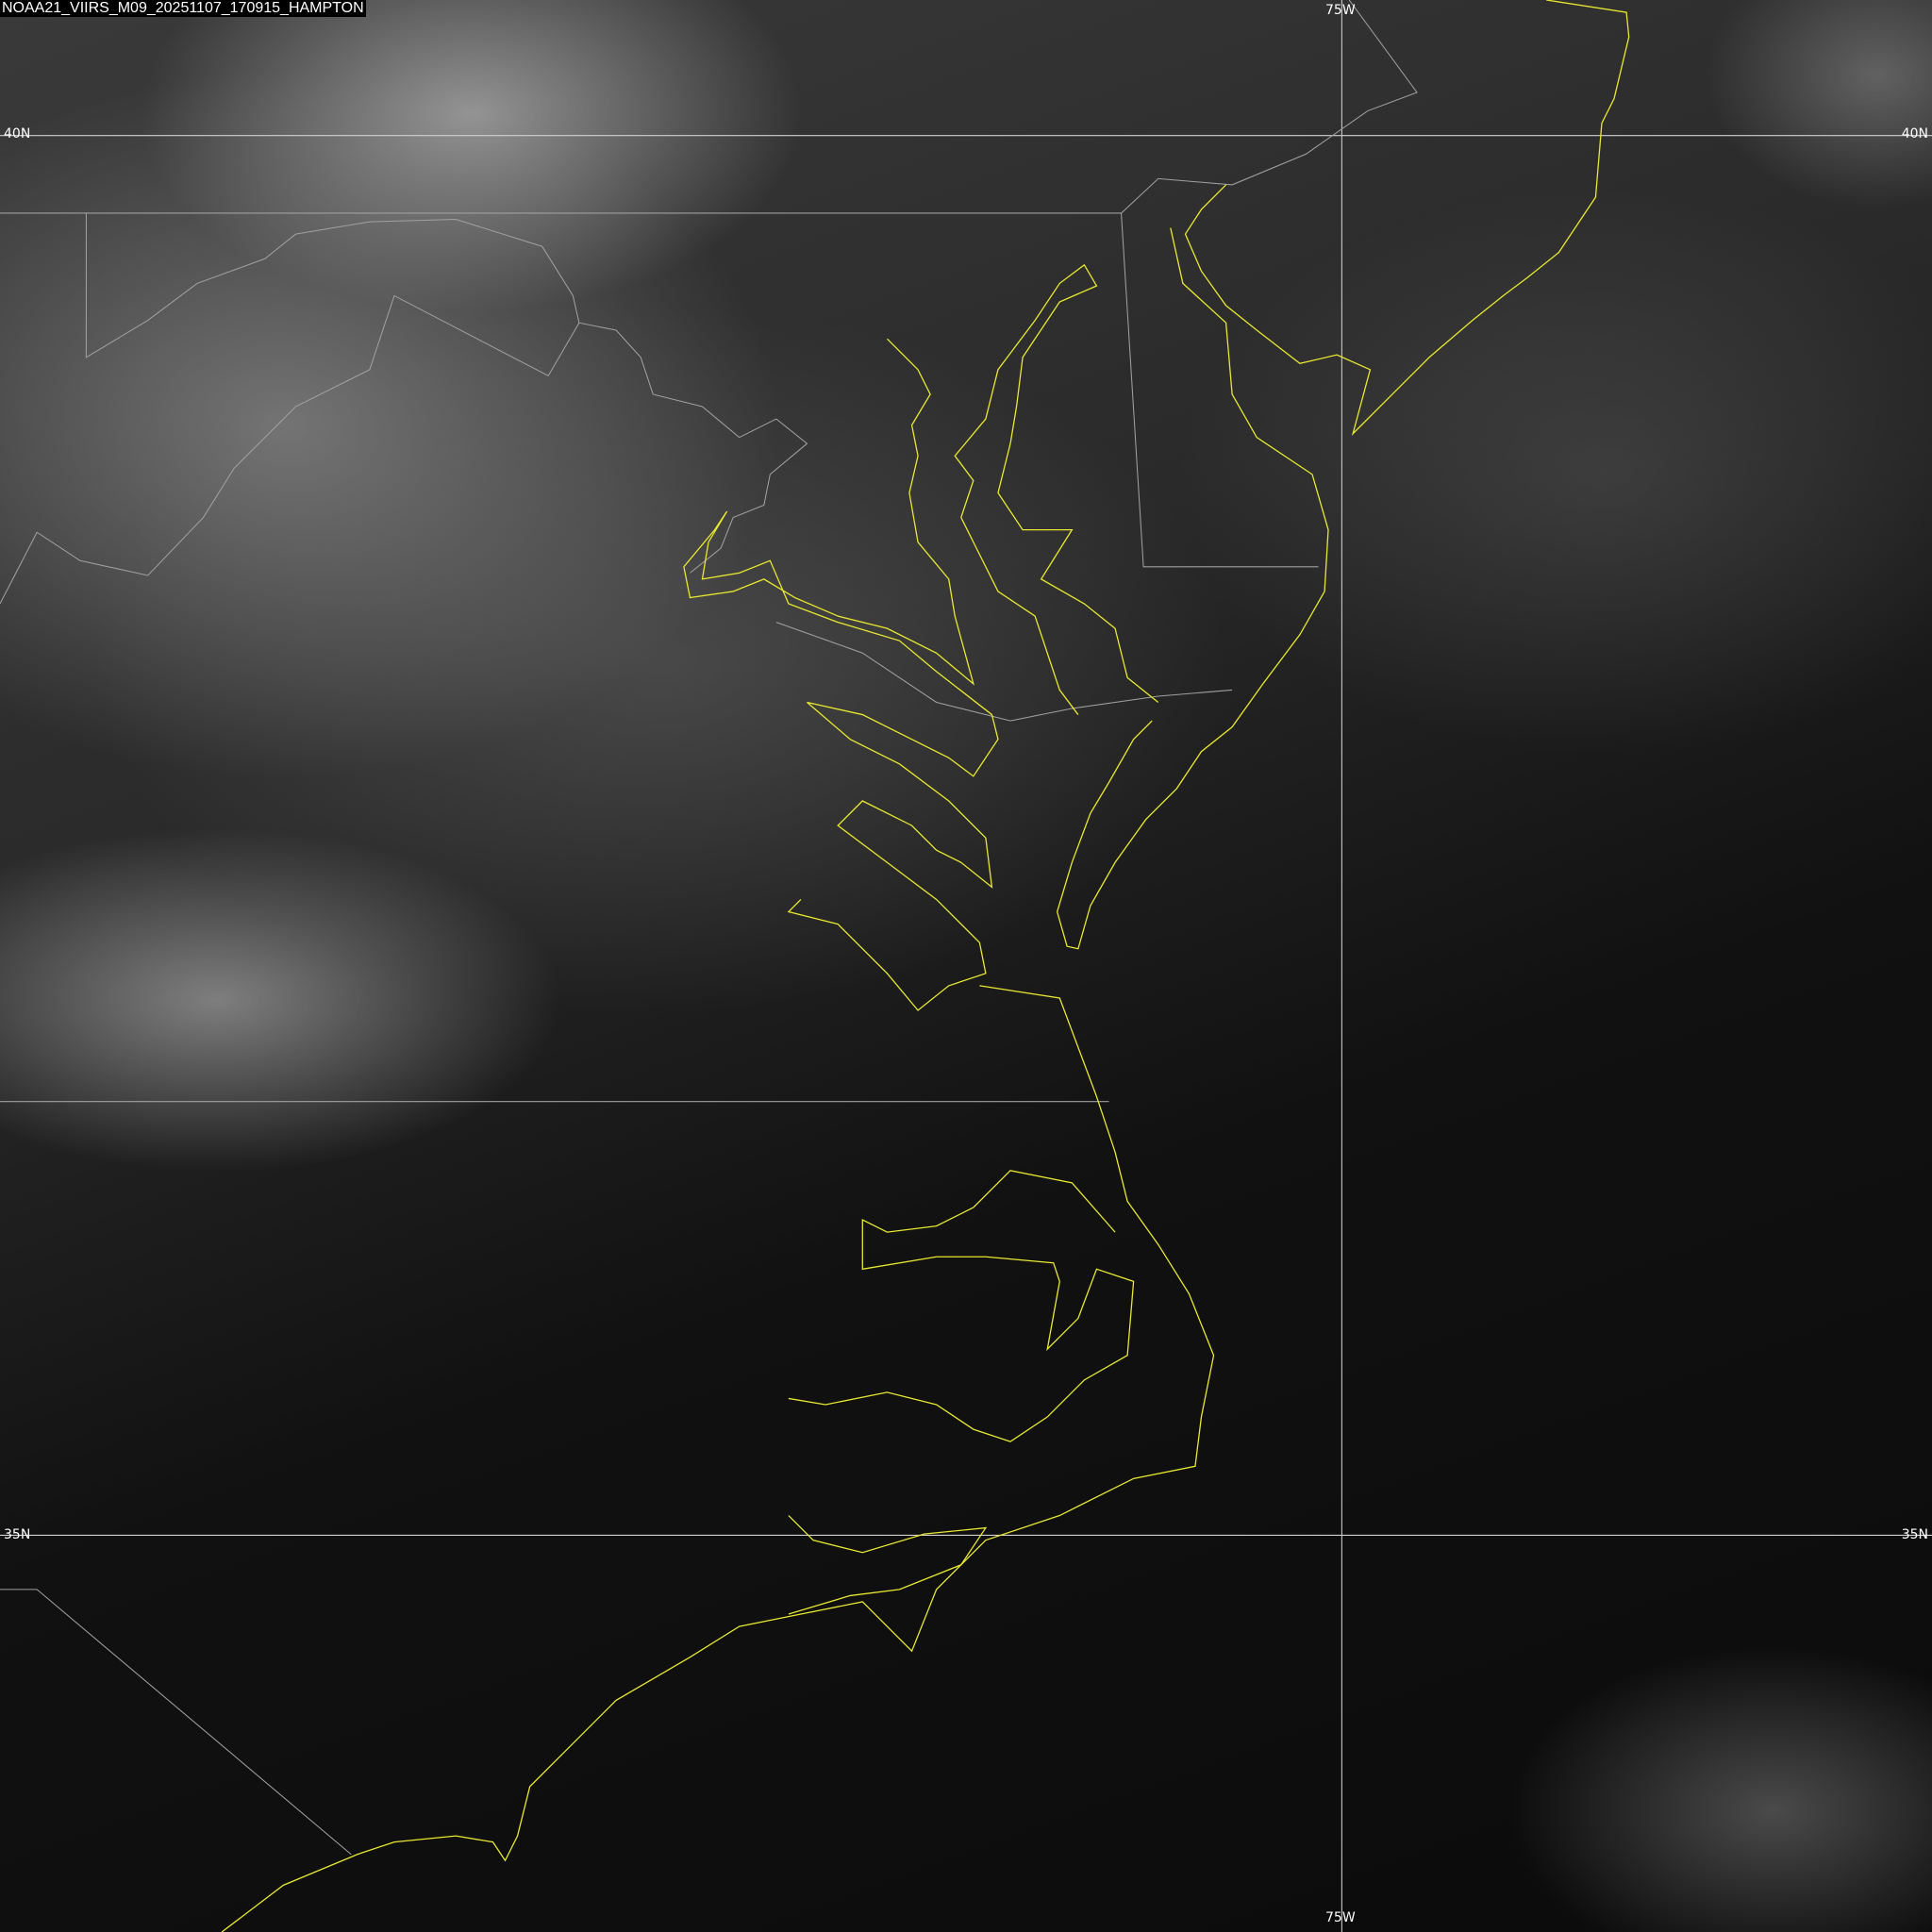 The image size is (1932, 1932). What do you see at coordinates (1915, 134) in the screenshot?
I see `lat-40-label-right: 40N` at bounding box center [1915, 134].